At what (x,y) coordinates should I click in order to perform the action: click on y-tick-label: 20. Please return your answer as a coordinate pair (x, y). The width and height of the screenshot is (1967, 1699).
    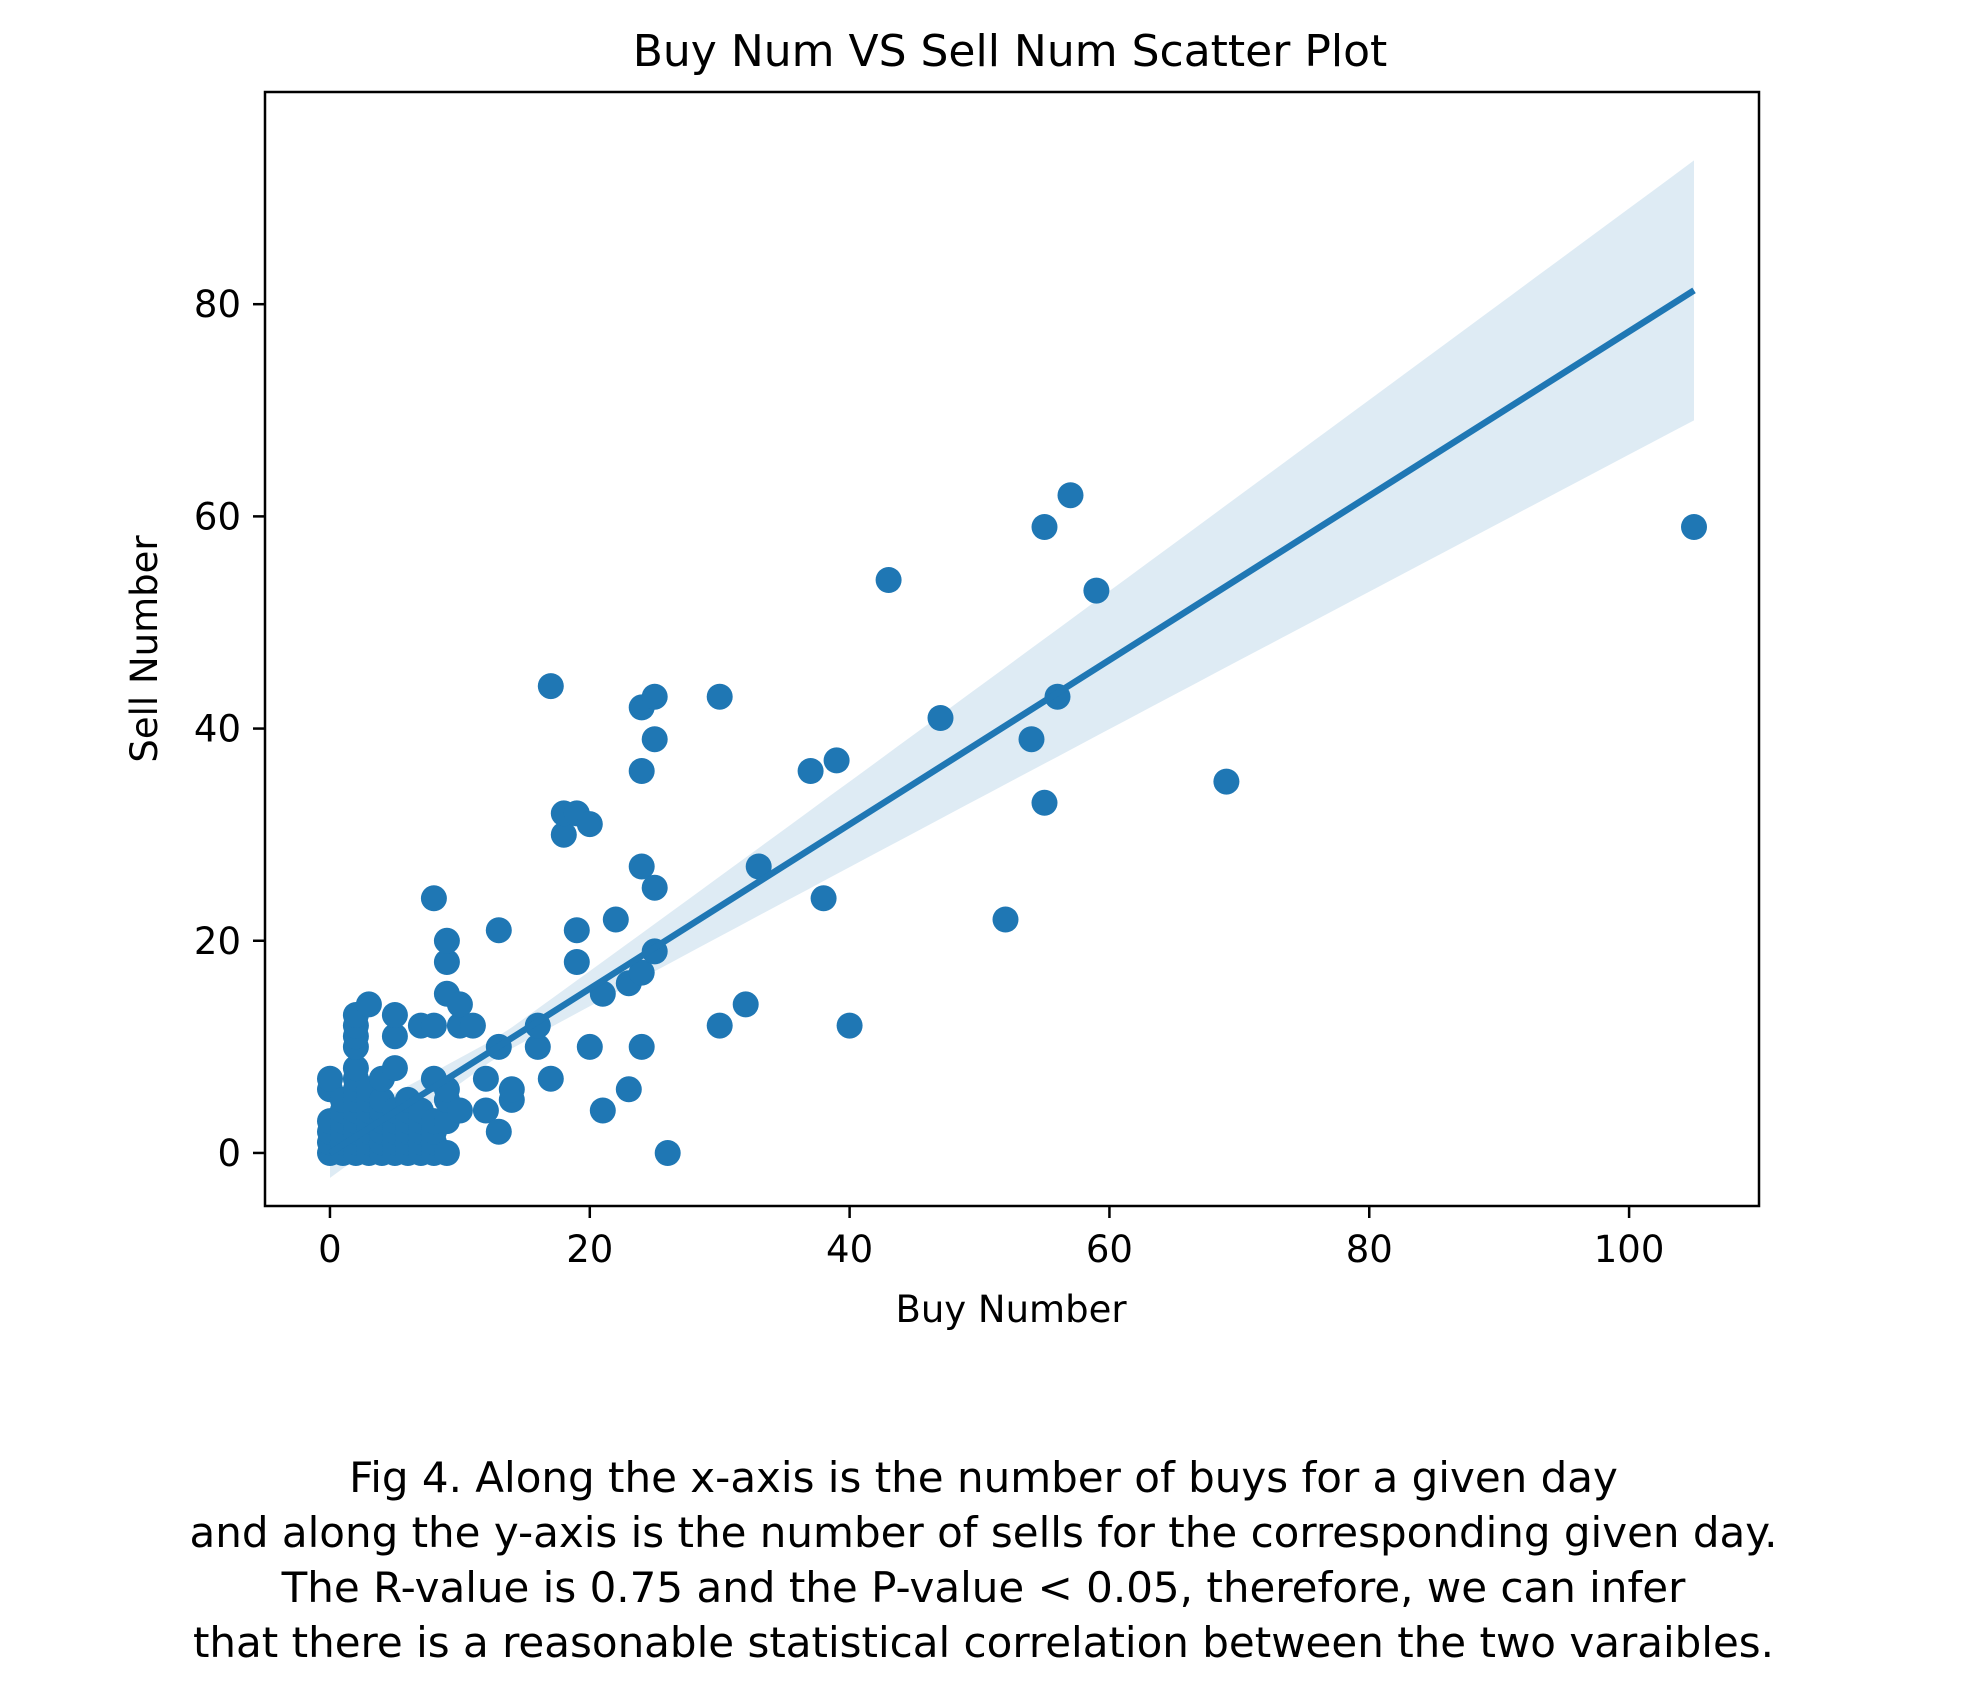
    Looking at the image, I should click on (217, 941).